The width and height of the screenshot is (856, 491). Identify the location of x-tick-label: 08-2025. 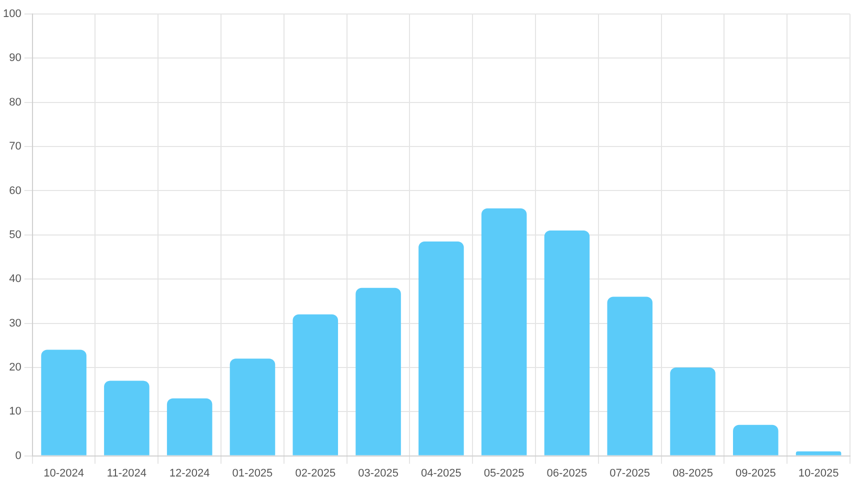
(692, 473).